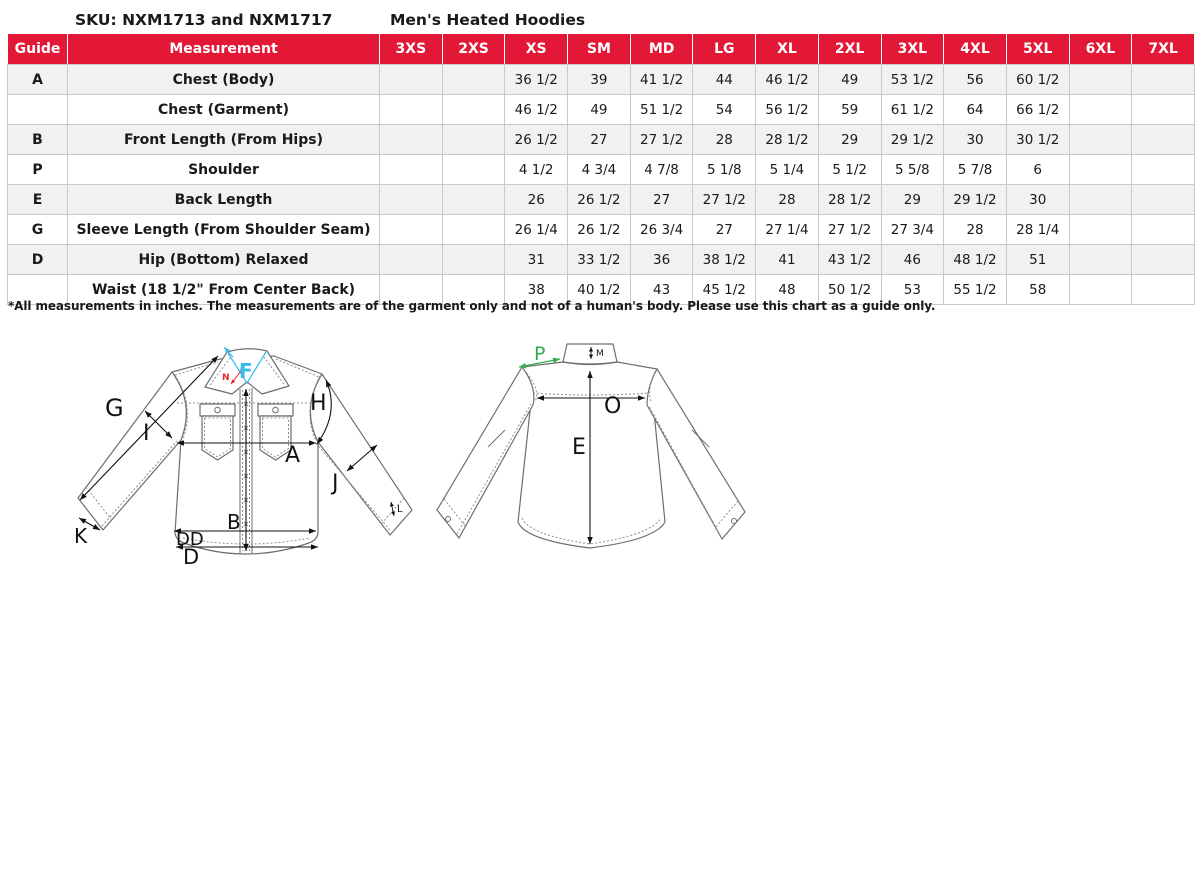  What do you see at coordinates (228, 352) in the screenshot?
I see `arrow-F-collar` at bounding box center [228, 352].